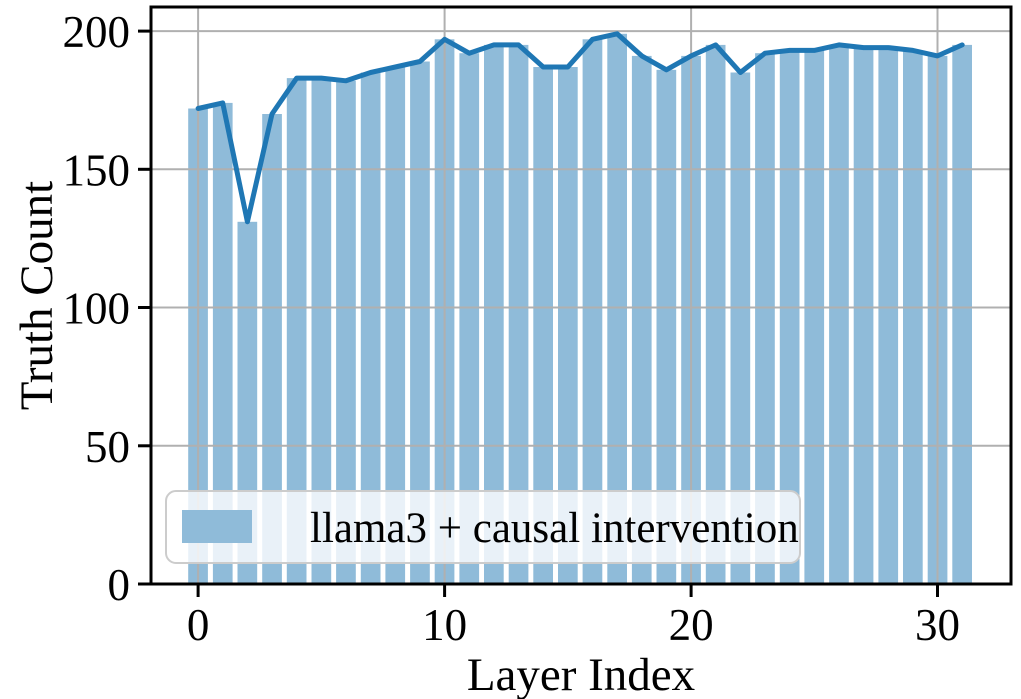 Image resolution: width=1021 pixels, height=699 pixels. Describe the element at coordinates (937, 625) in the screenshot. I see `x-tick-label-30: 30` at that location.